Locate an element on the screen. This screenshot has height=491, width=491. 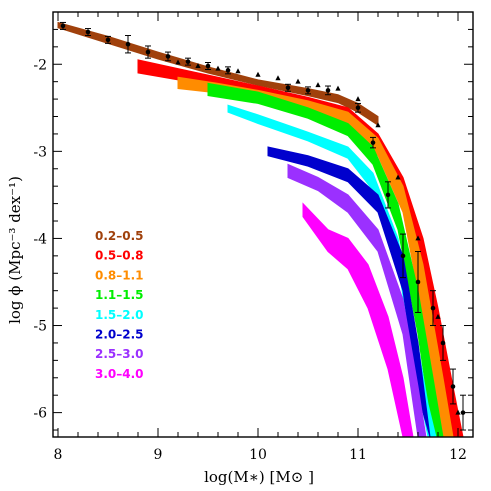
legend-item-1: 0.5–0.8 is located at coordinates (119, 256).